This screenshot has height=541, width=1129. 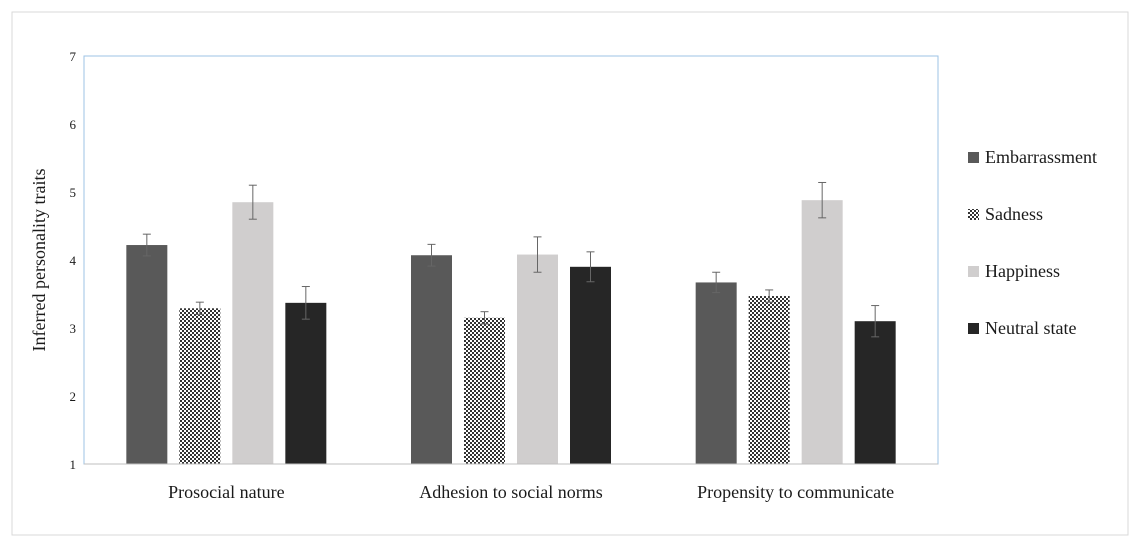 What do you see at coordinates (795, 492) in the screenshot?
I see `x-category-label: Propensity to communicate` at bounding box center [795, 492].